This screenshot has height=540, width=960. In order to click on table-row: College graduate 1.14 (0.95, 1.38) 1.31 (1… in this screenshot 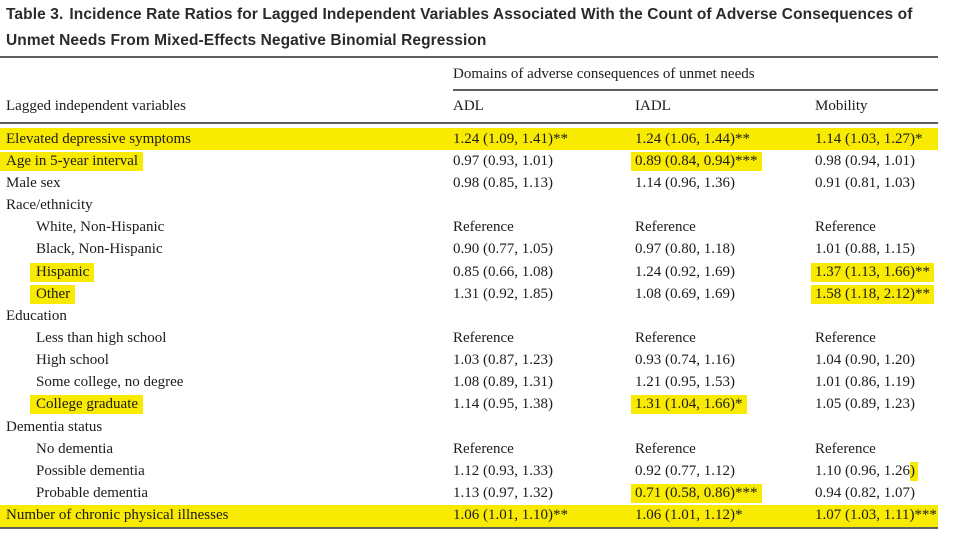, I will do `click(469, 405)`.